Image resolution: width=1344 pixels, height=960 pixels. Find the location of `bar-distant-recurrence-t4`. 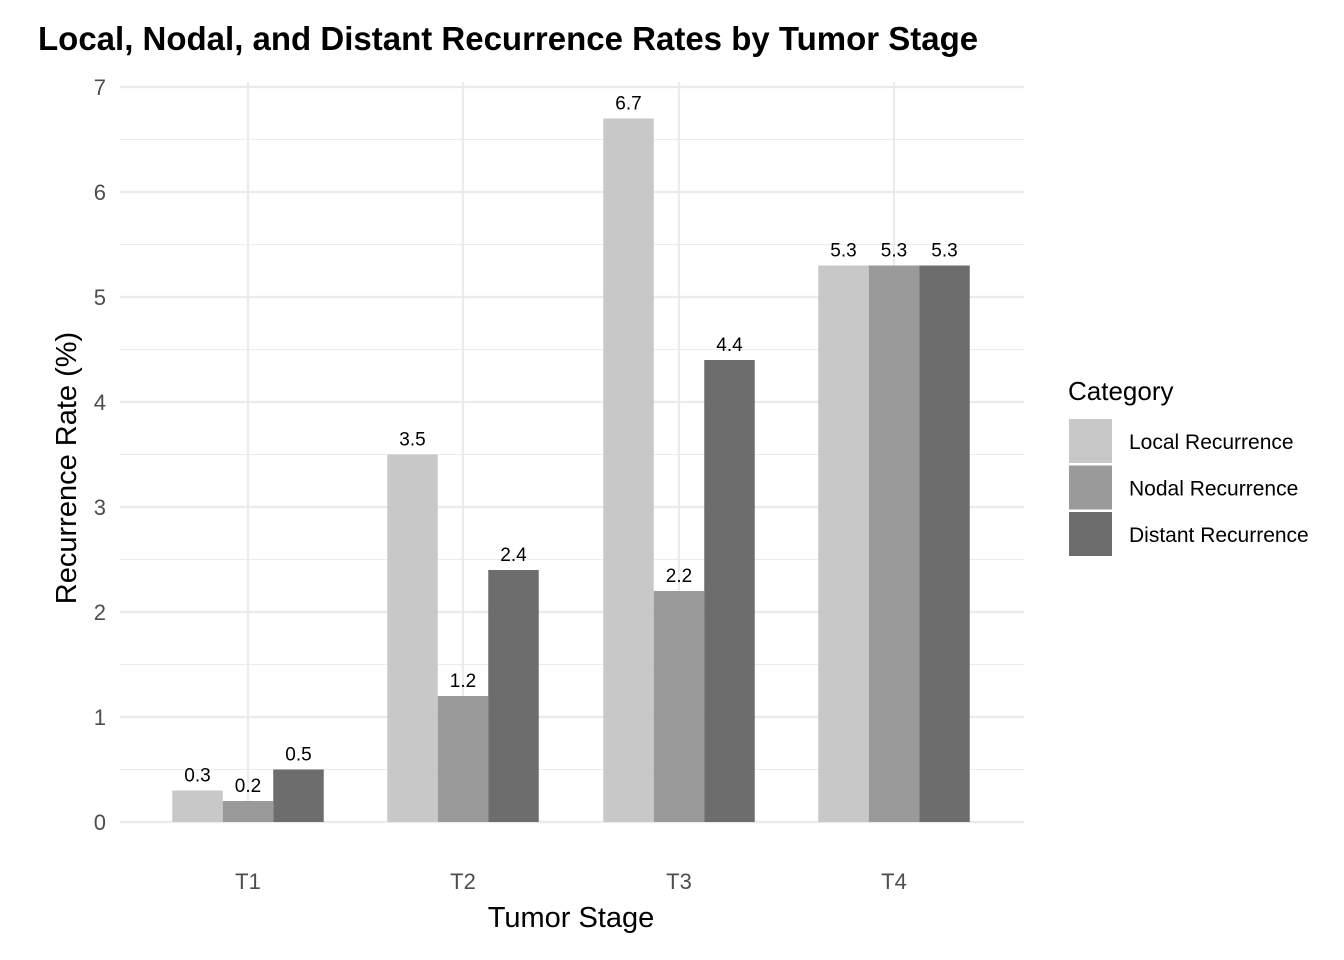

bar-distant-recurrence-t4 is located at coordinates (944, 543).